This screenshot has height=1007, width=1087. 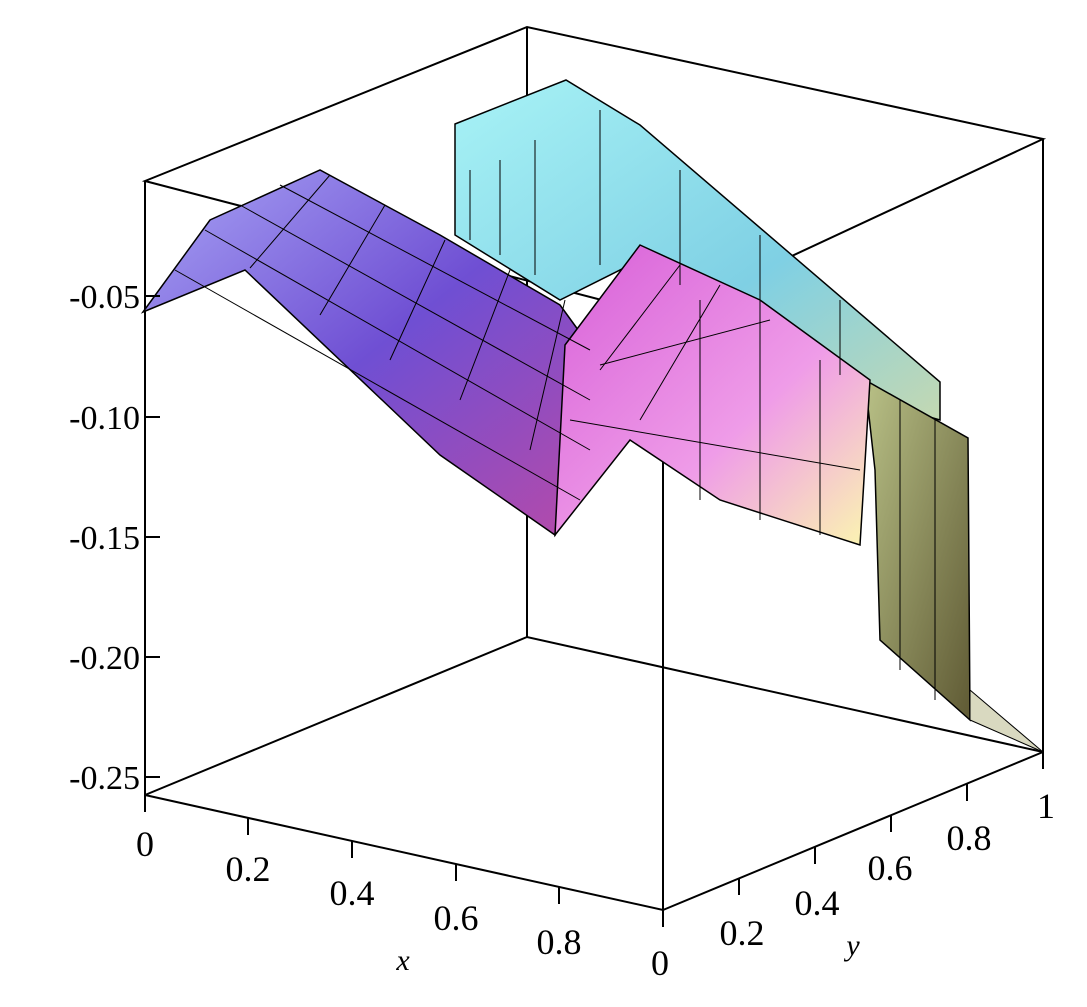 What do you see at coordinates (145, 844) in the screenshot?
I see `x-tick-label: 0` at bounding box center [145, 844].